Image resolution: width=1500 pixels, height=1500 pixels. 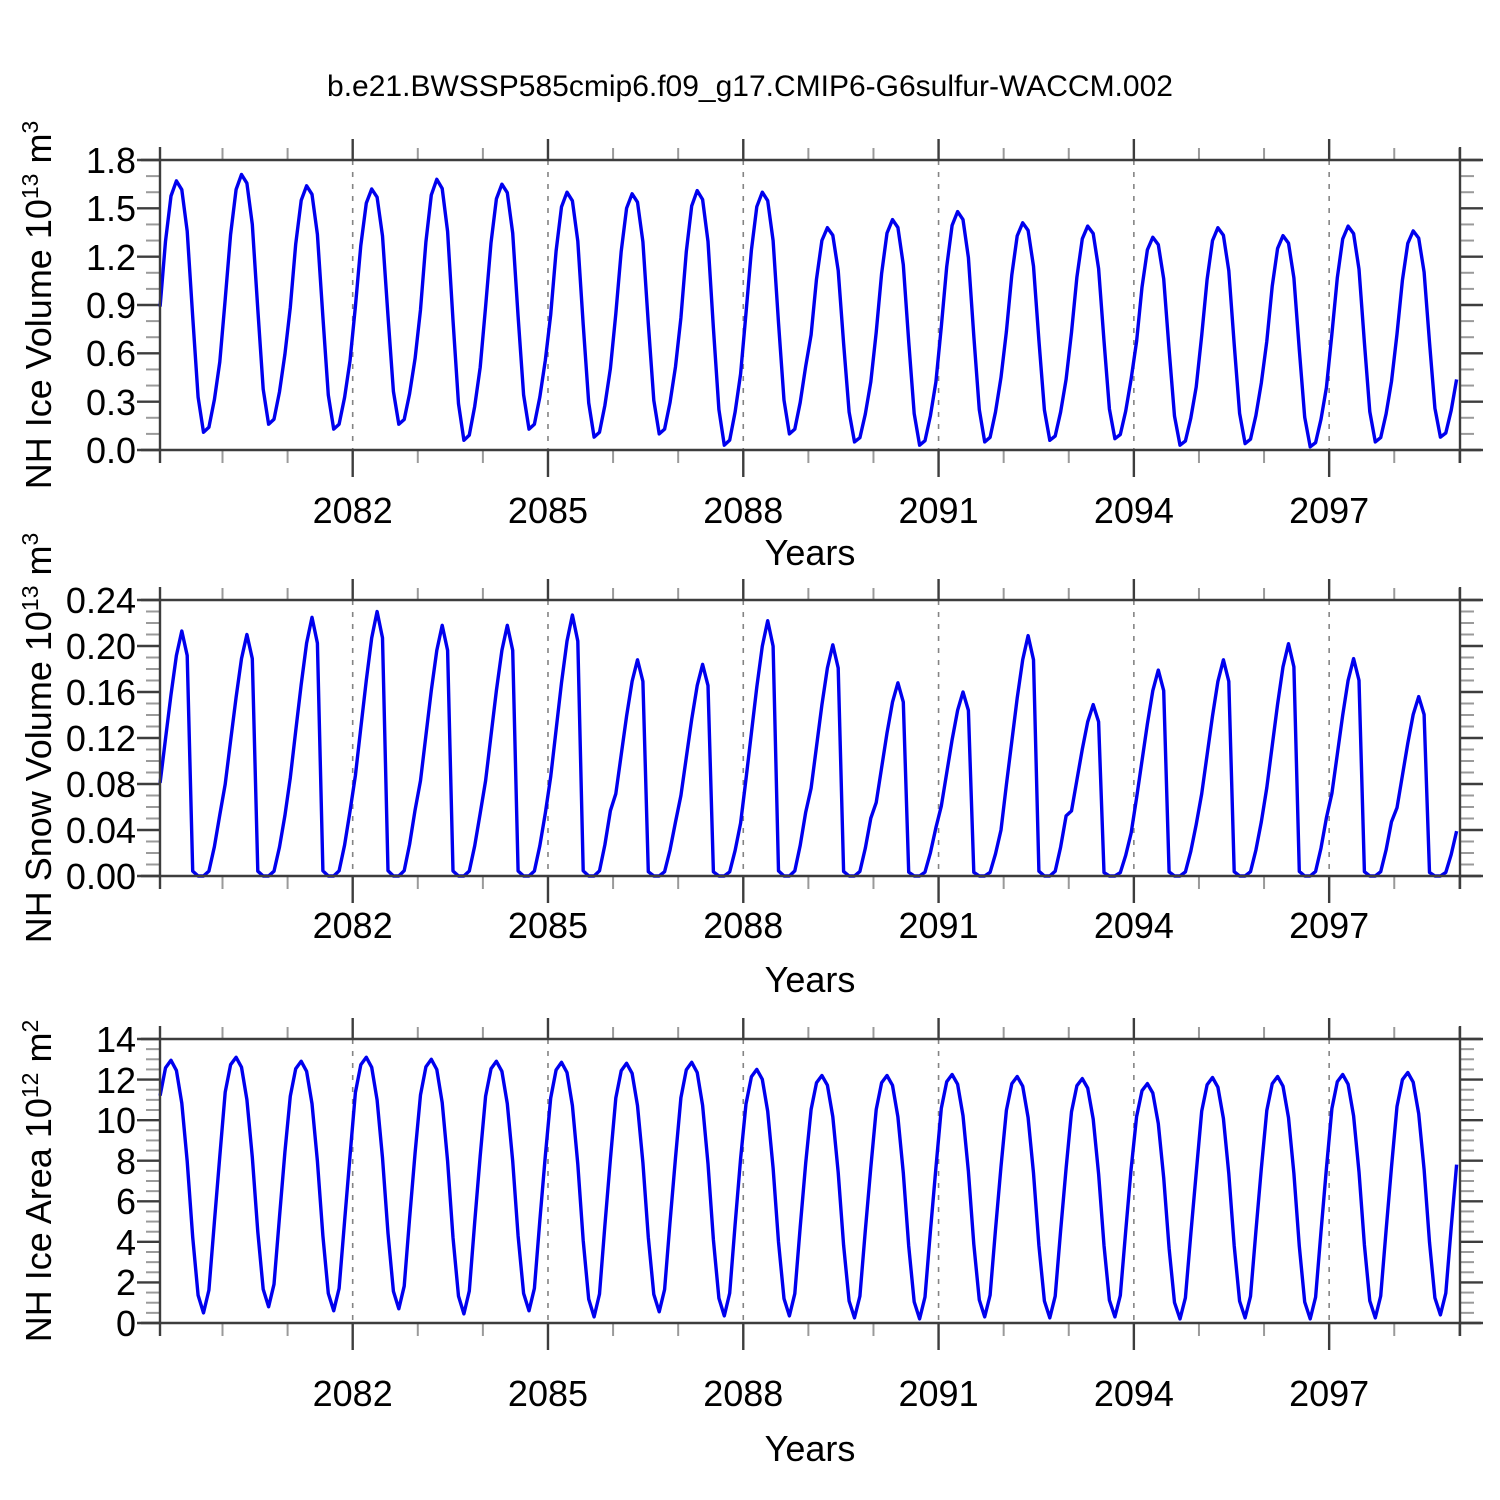 I want to click on nh-snow-volume-xtick-label: 2094, so click(x=1133, y=925).